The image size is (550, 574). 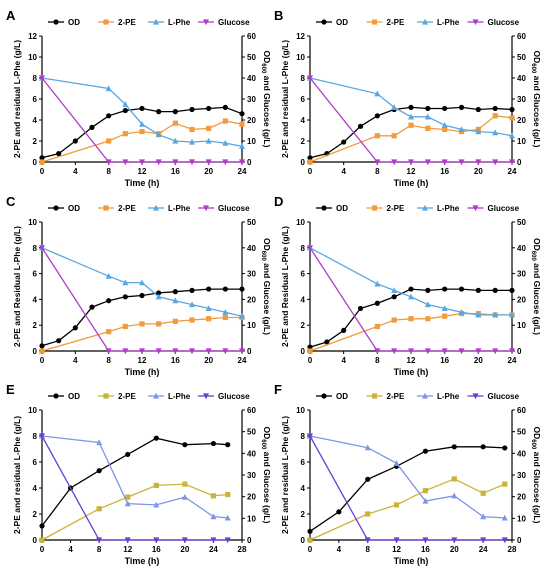 I want to click on legend-marker, so click(x=374, y=396).